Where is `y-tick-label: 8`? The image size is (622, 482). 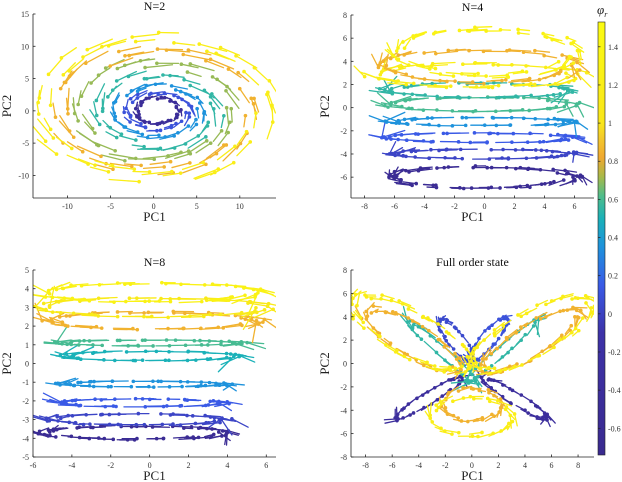 y-tick-label: 8 is located at coordinates (345, 270).